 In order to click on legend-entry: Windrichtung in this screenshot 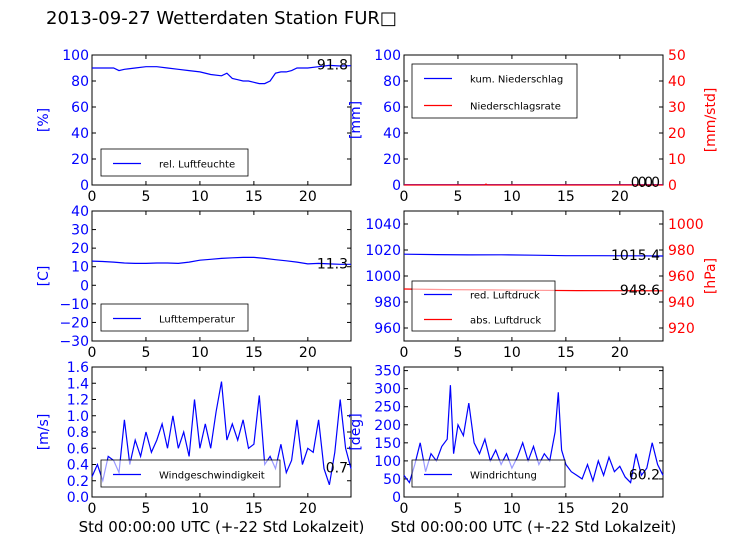, I will do `click(503, 476)`.